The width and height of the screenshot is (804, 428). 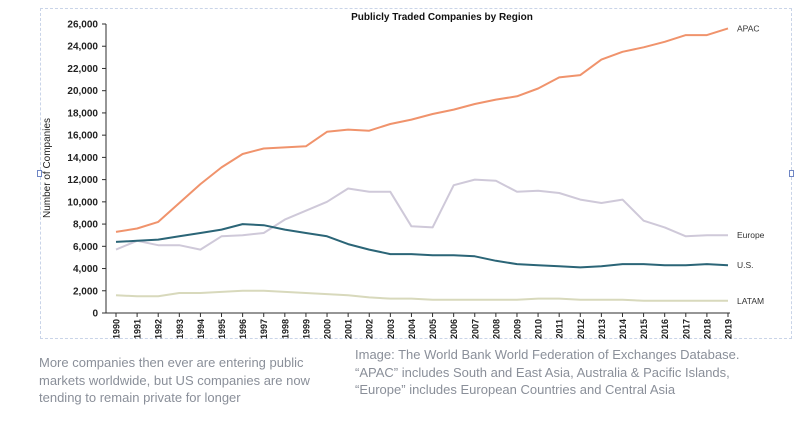 What do you see at coordinates (421, 214) in the screenshot?
I see `series-line-europe` at bounding box center [421, 214].